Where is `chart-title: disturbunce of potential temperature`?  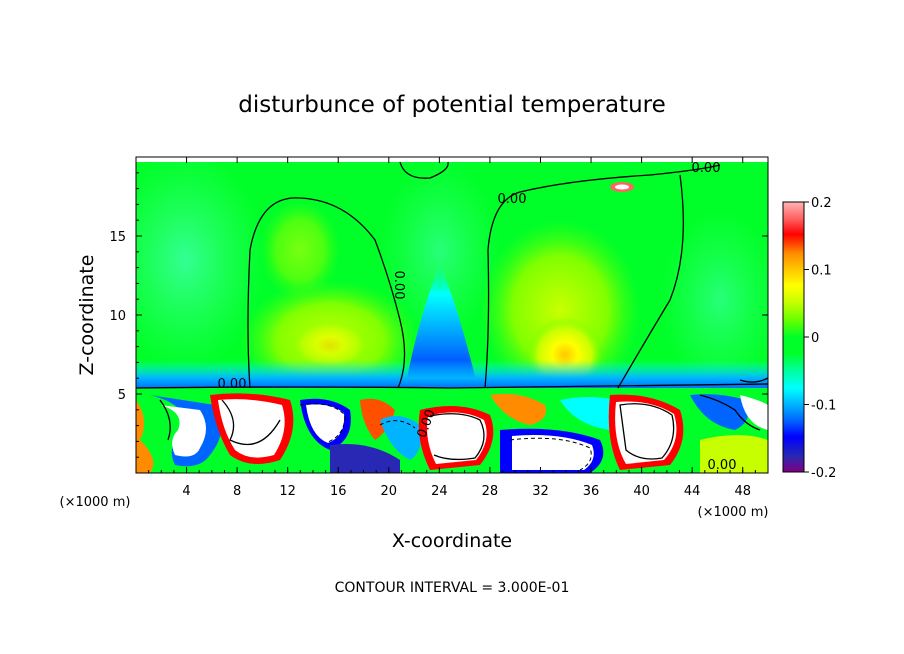 chart-title: disturbunce of potential temperature is located at coordinates (452, 105).